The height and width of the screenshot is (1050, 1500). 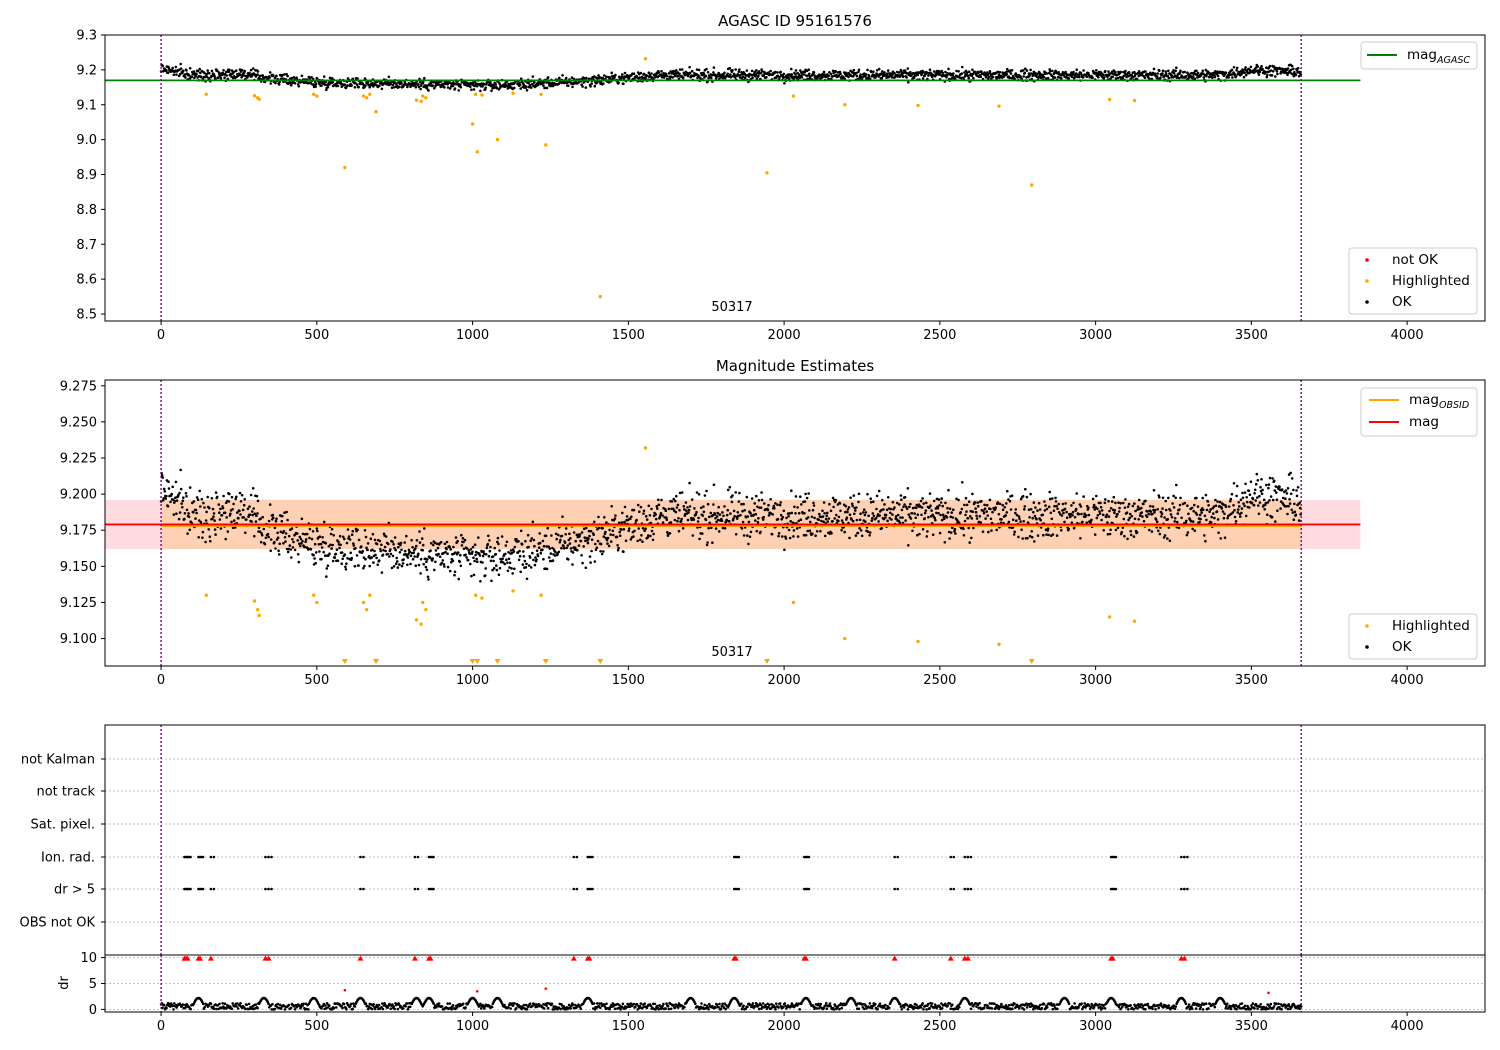 I want to click on magnitude-ytick-label: 9.225, so click(x=78, y=459).